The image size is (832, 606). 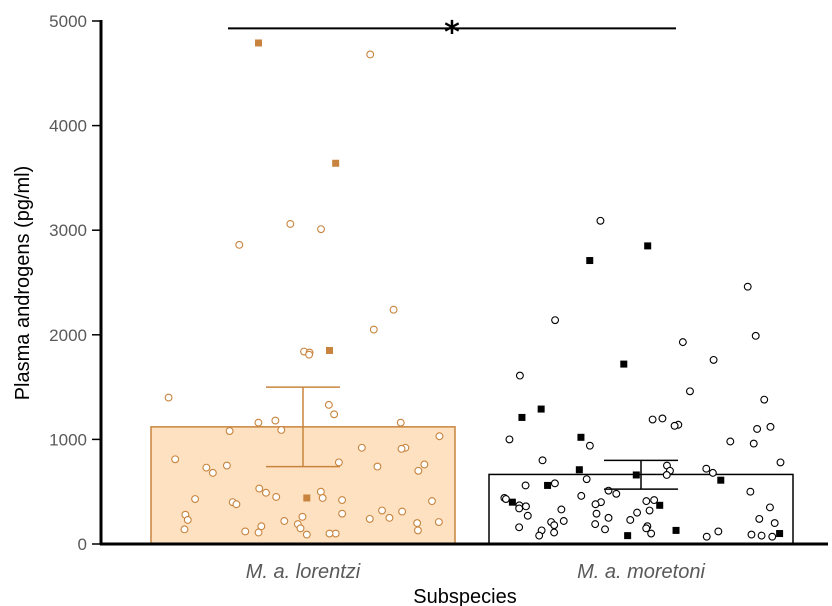 What do you see at coordinates (472, 438) in the screenshot?
I see `error-bars` at bounding box center [472, 438].